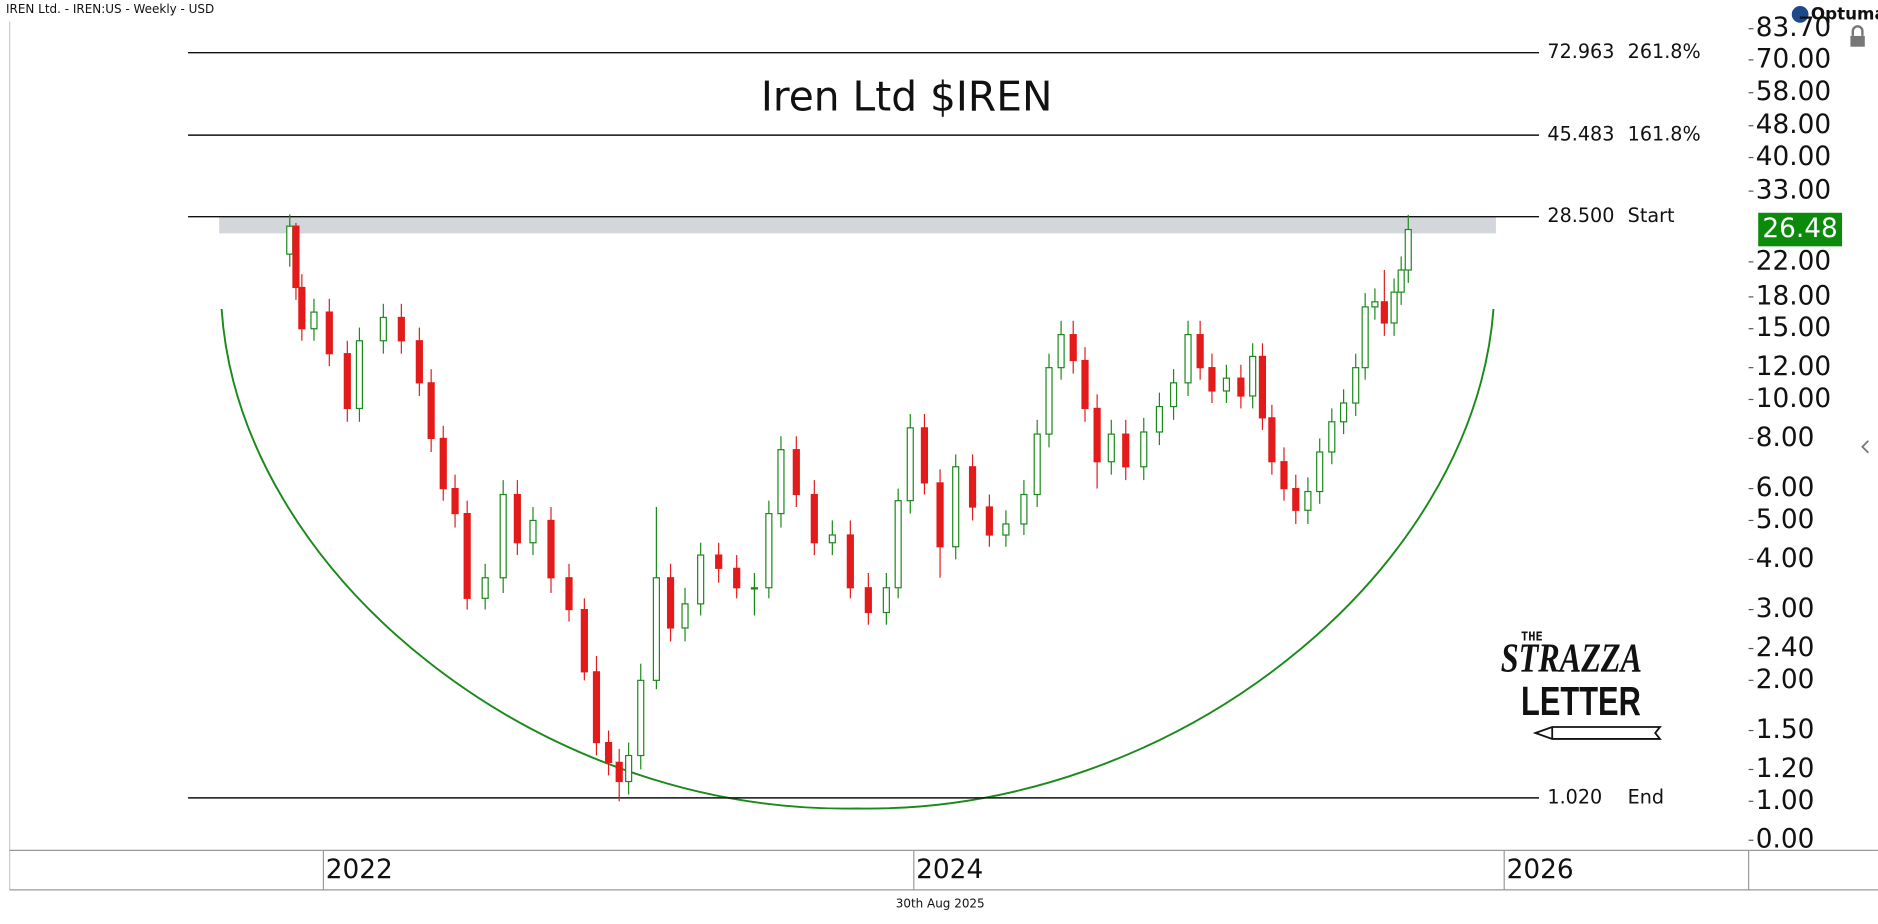 The width and height of the screenshot is (1878, 924). What do you see at coordinates (1785, 730) in the screenshot?
I see `y-tick-label: 1.50` at bounding box center [1785, 730].